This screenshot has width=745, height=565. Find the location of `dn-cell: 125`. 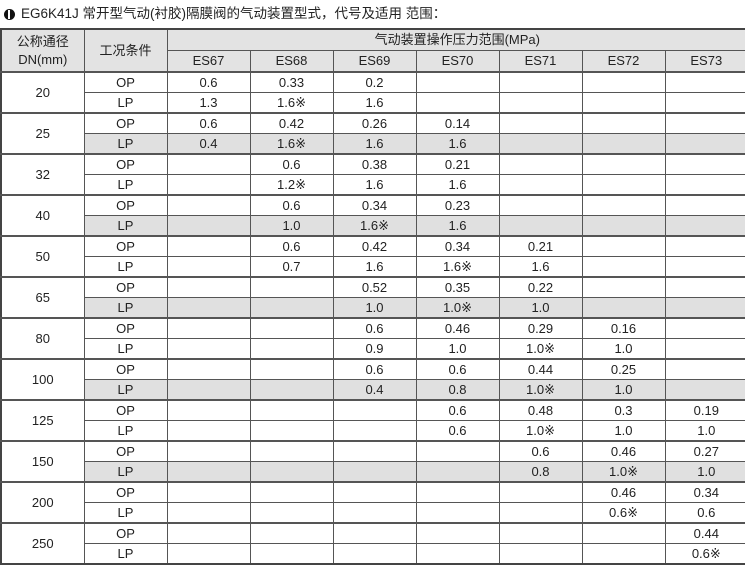

dn-cell: 125 is located at coordinates (42, 420).